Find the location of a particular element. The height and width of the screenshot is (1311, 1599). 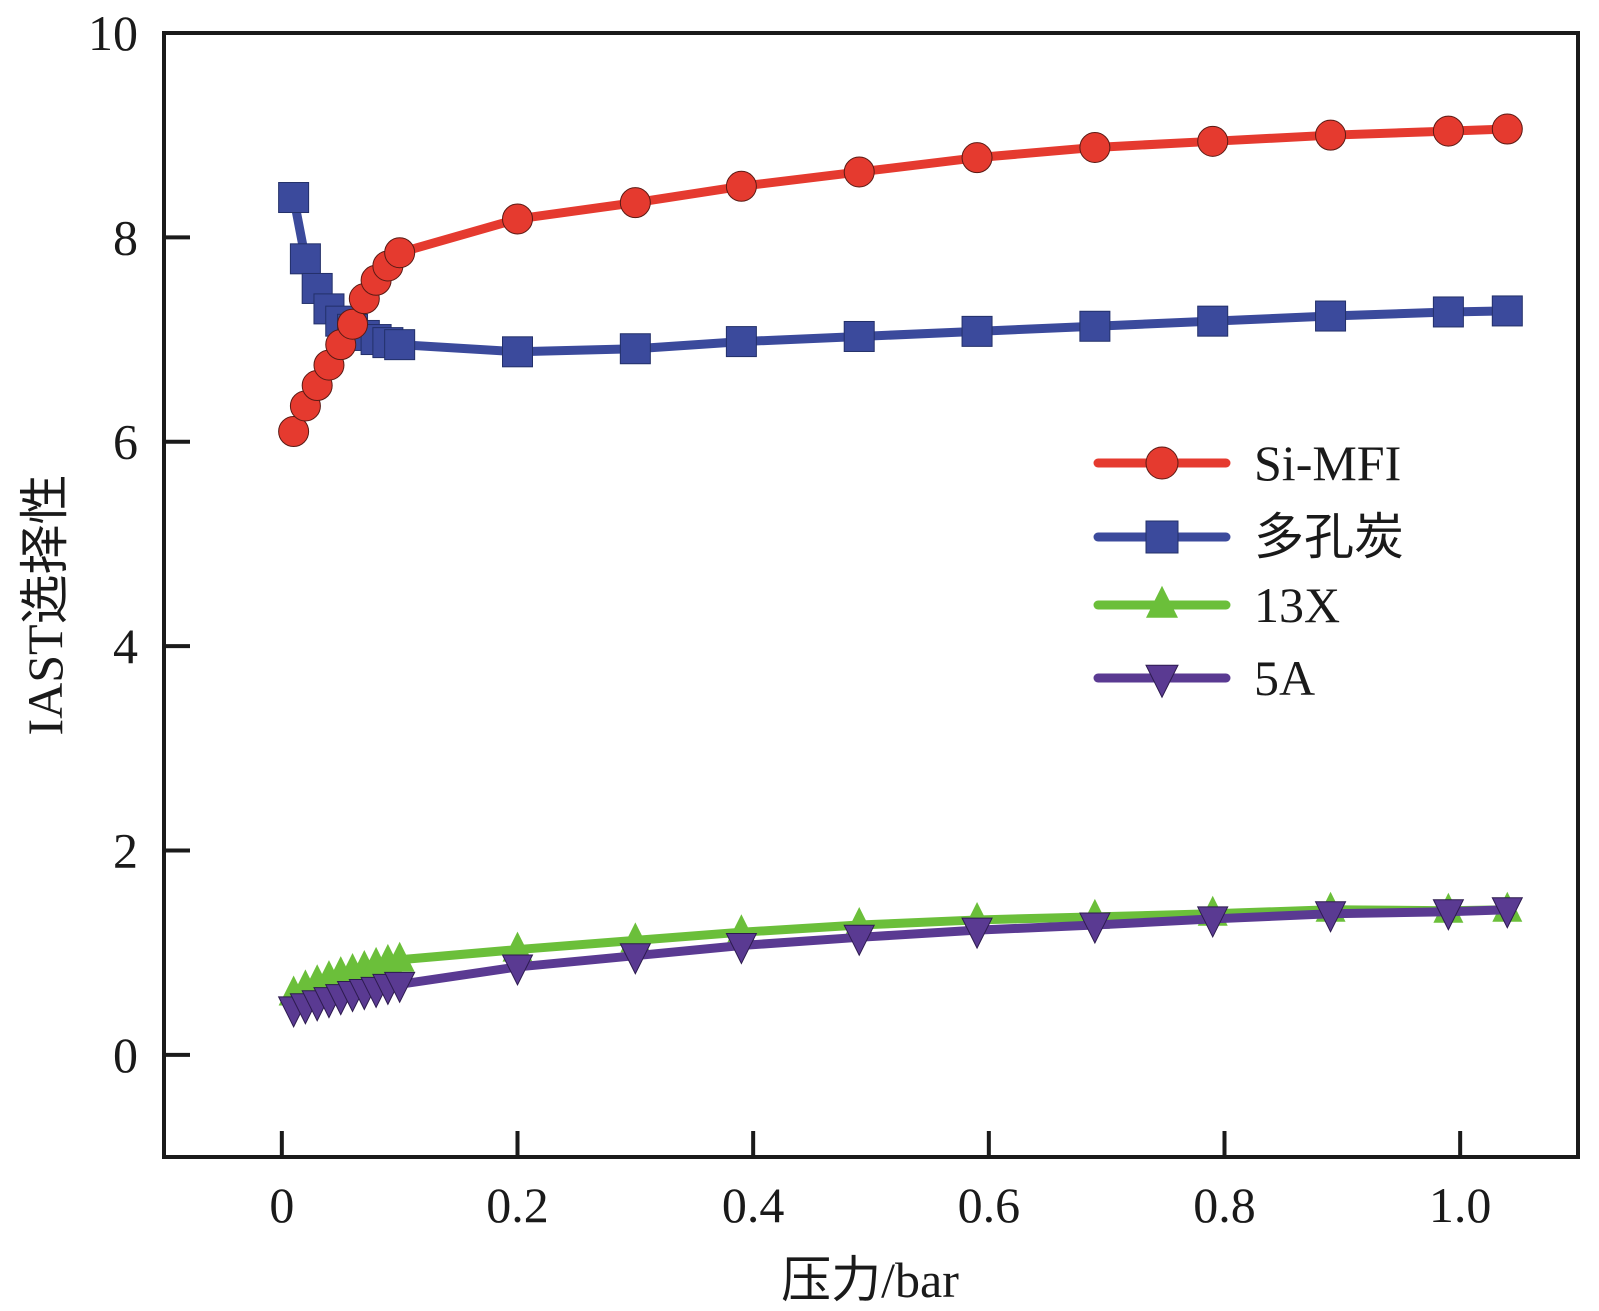

x-tick-label: 0 is located at coordinates (281, 1205).